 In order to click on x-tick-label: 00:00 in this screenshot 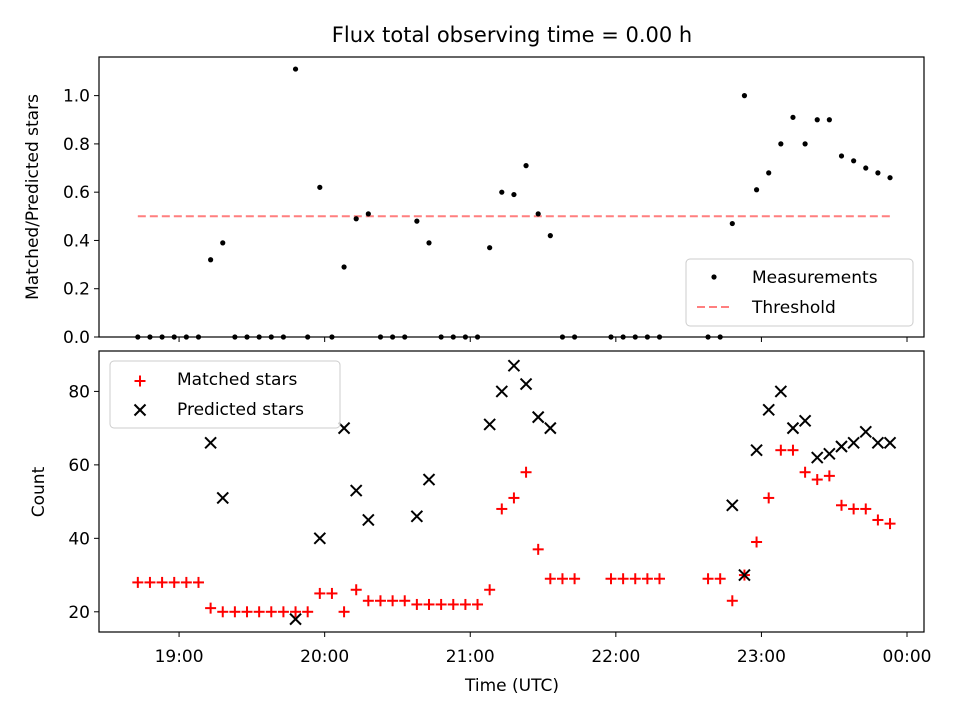, I will do `click(907, 657)`.